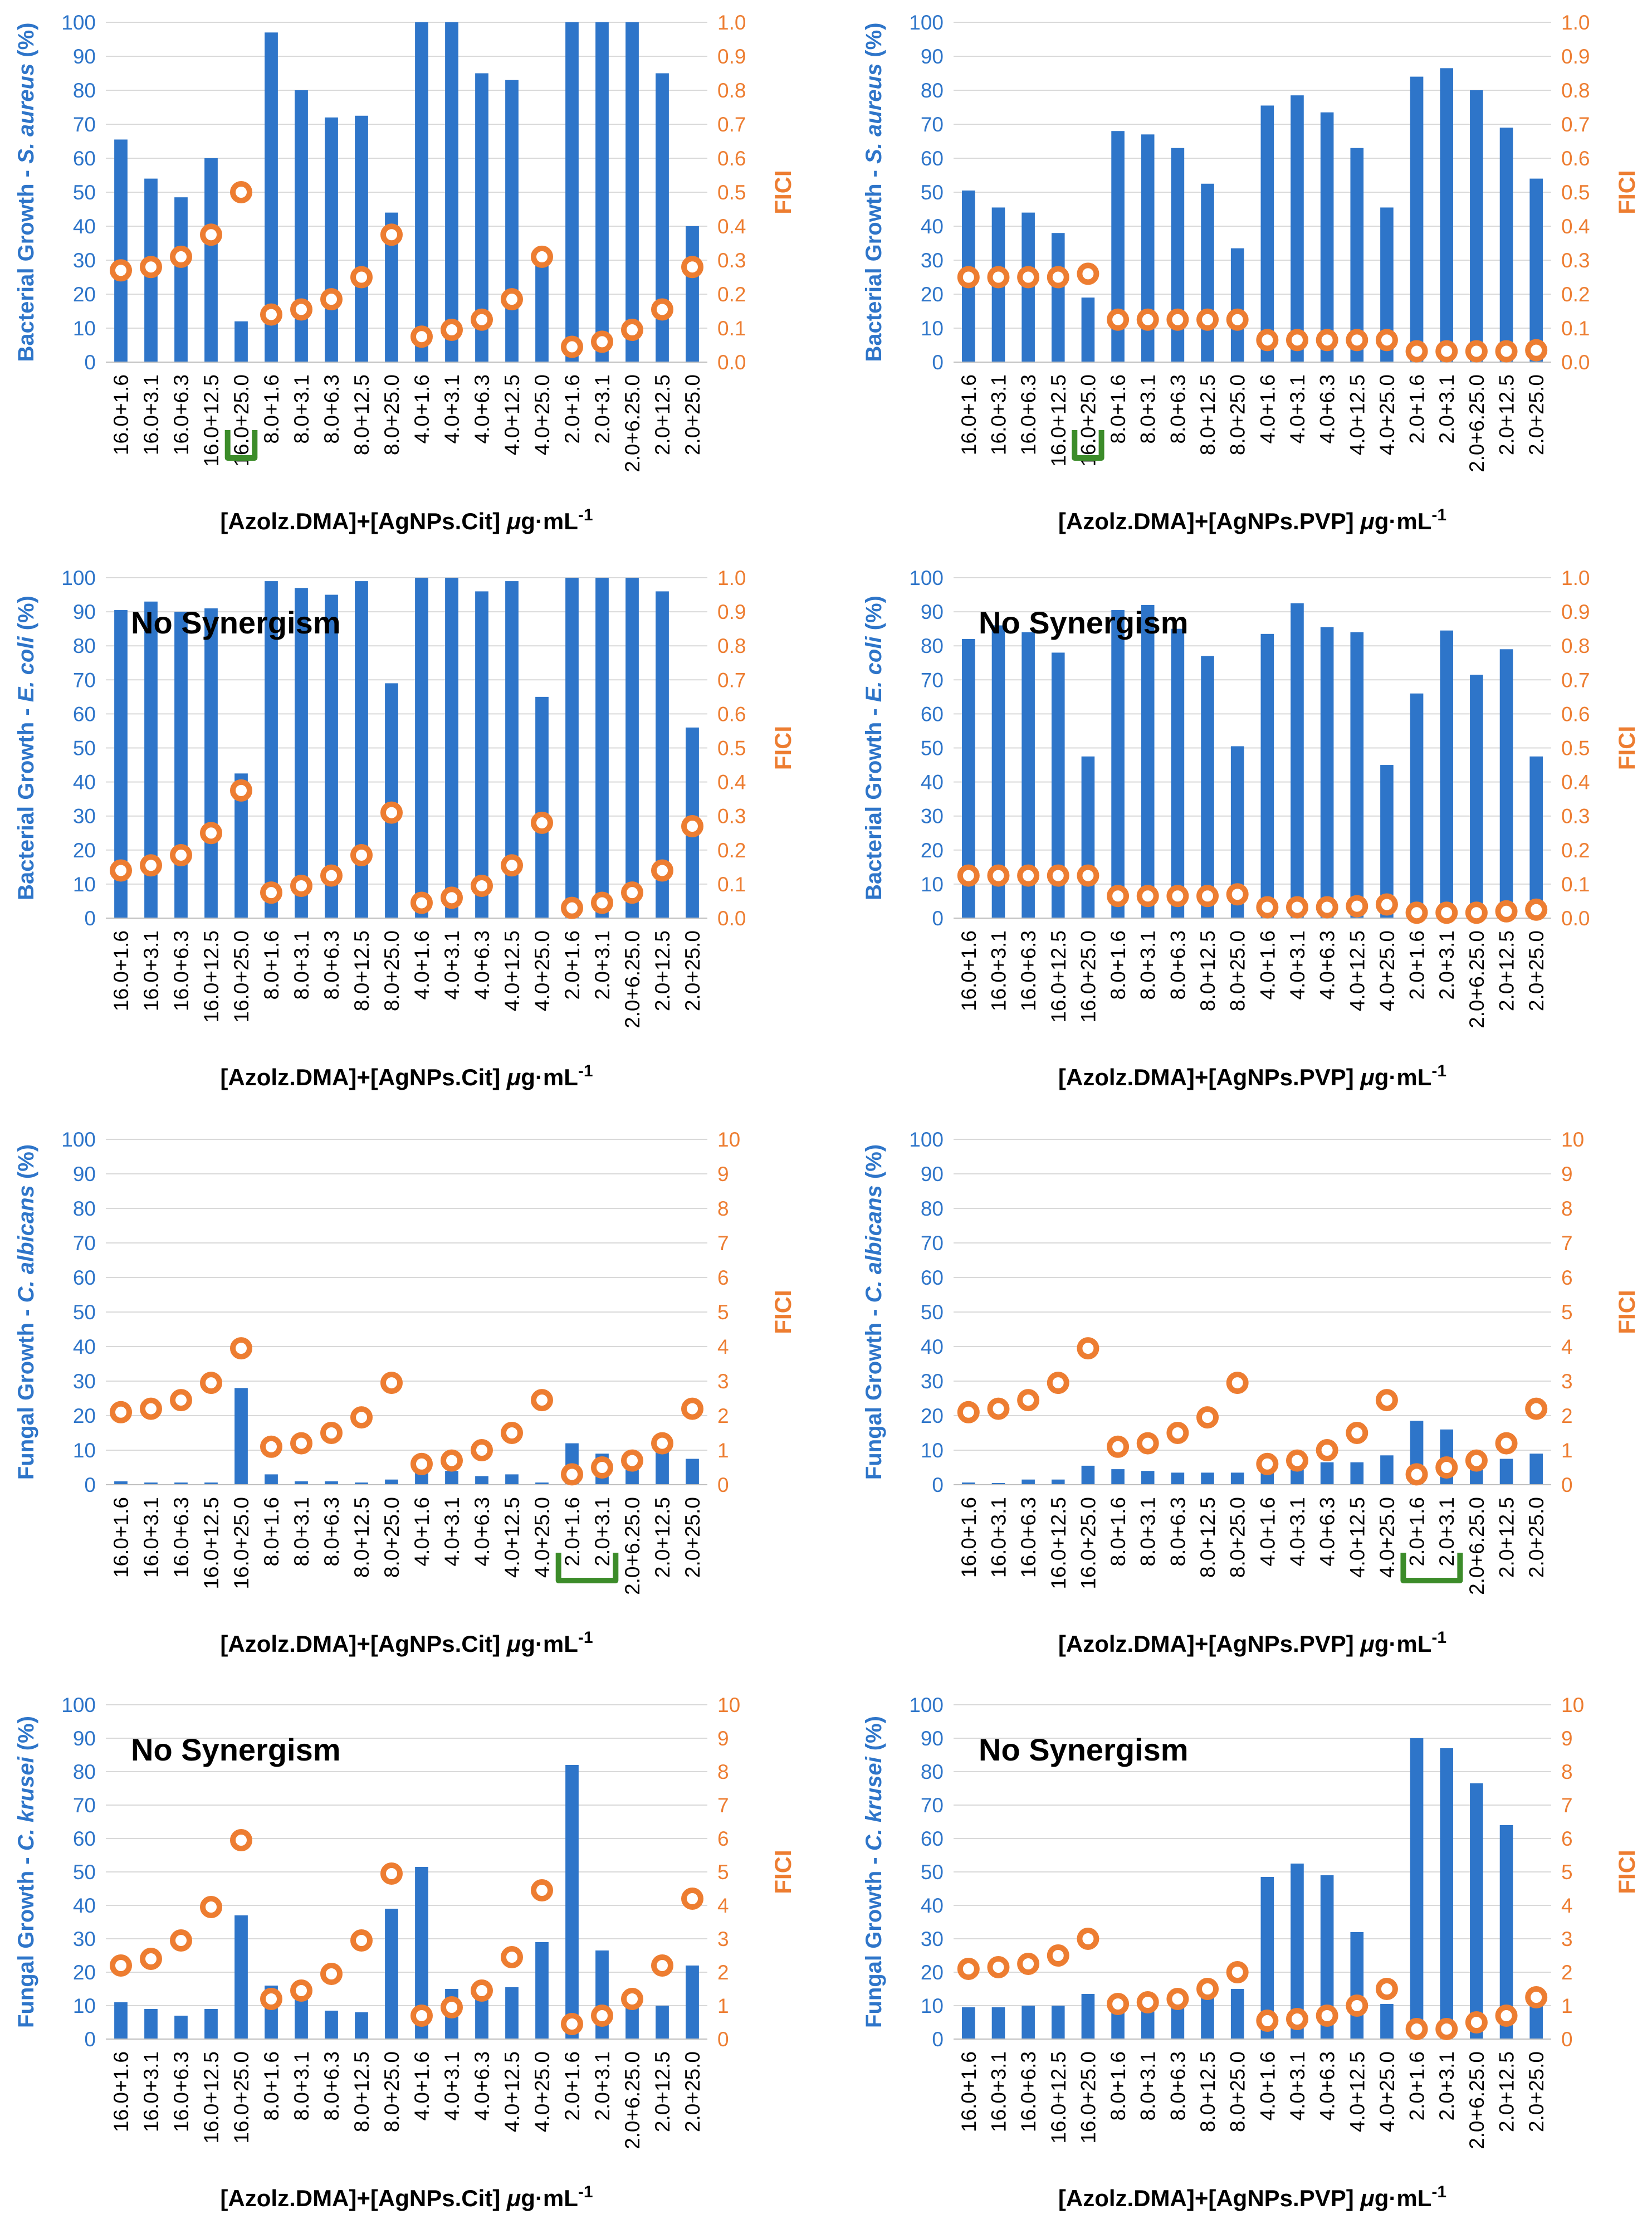 This screenshot has height=2214, width=1652. What do you see at coordinates (1567, 1939) in the screenshot?
I see `y2-tick-label: 3` at bounding box center [1567, 1939].